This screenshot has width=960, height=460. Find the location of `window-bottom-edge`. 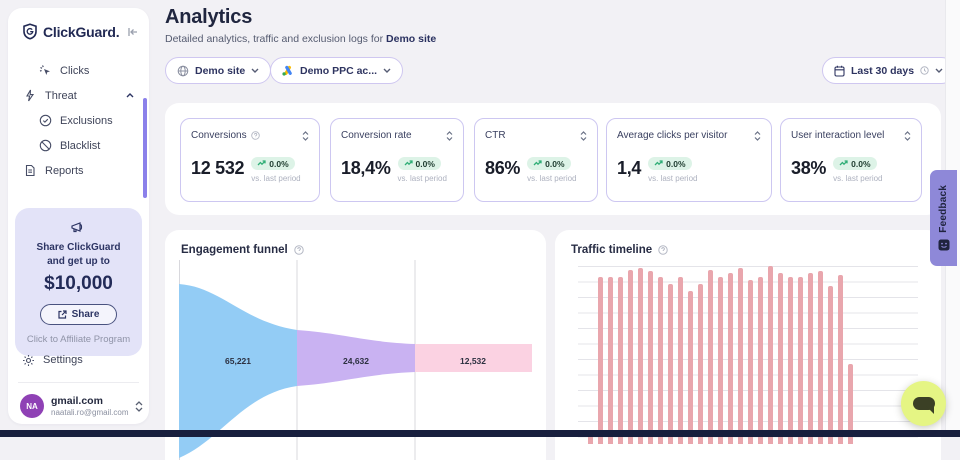

window-bottom-edge is located at coordinates (480, 433).